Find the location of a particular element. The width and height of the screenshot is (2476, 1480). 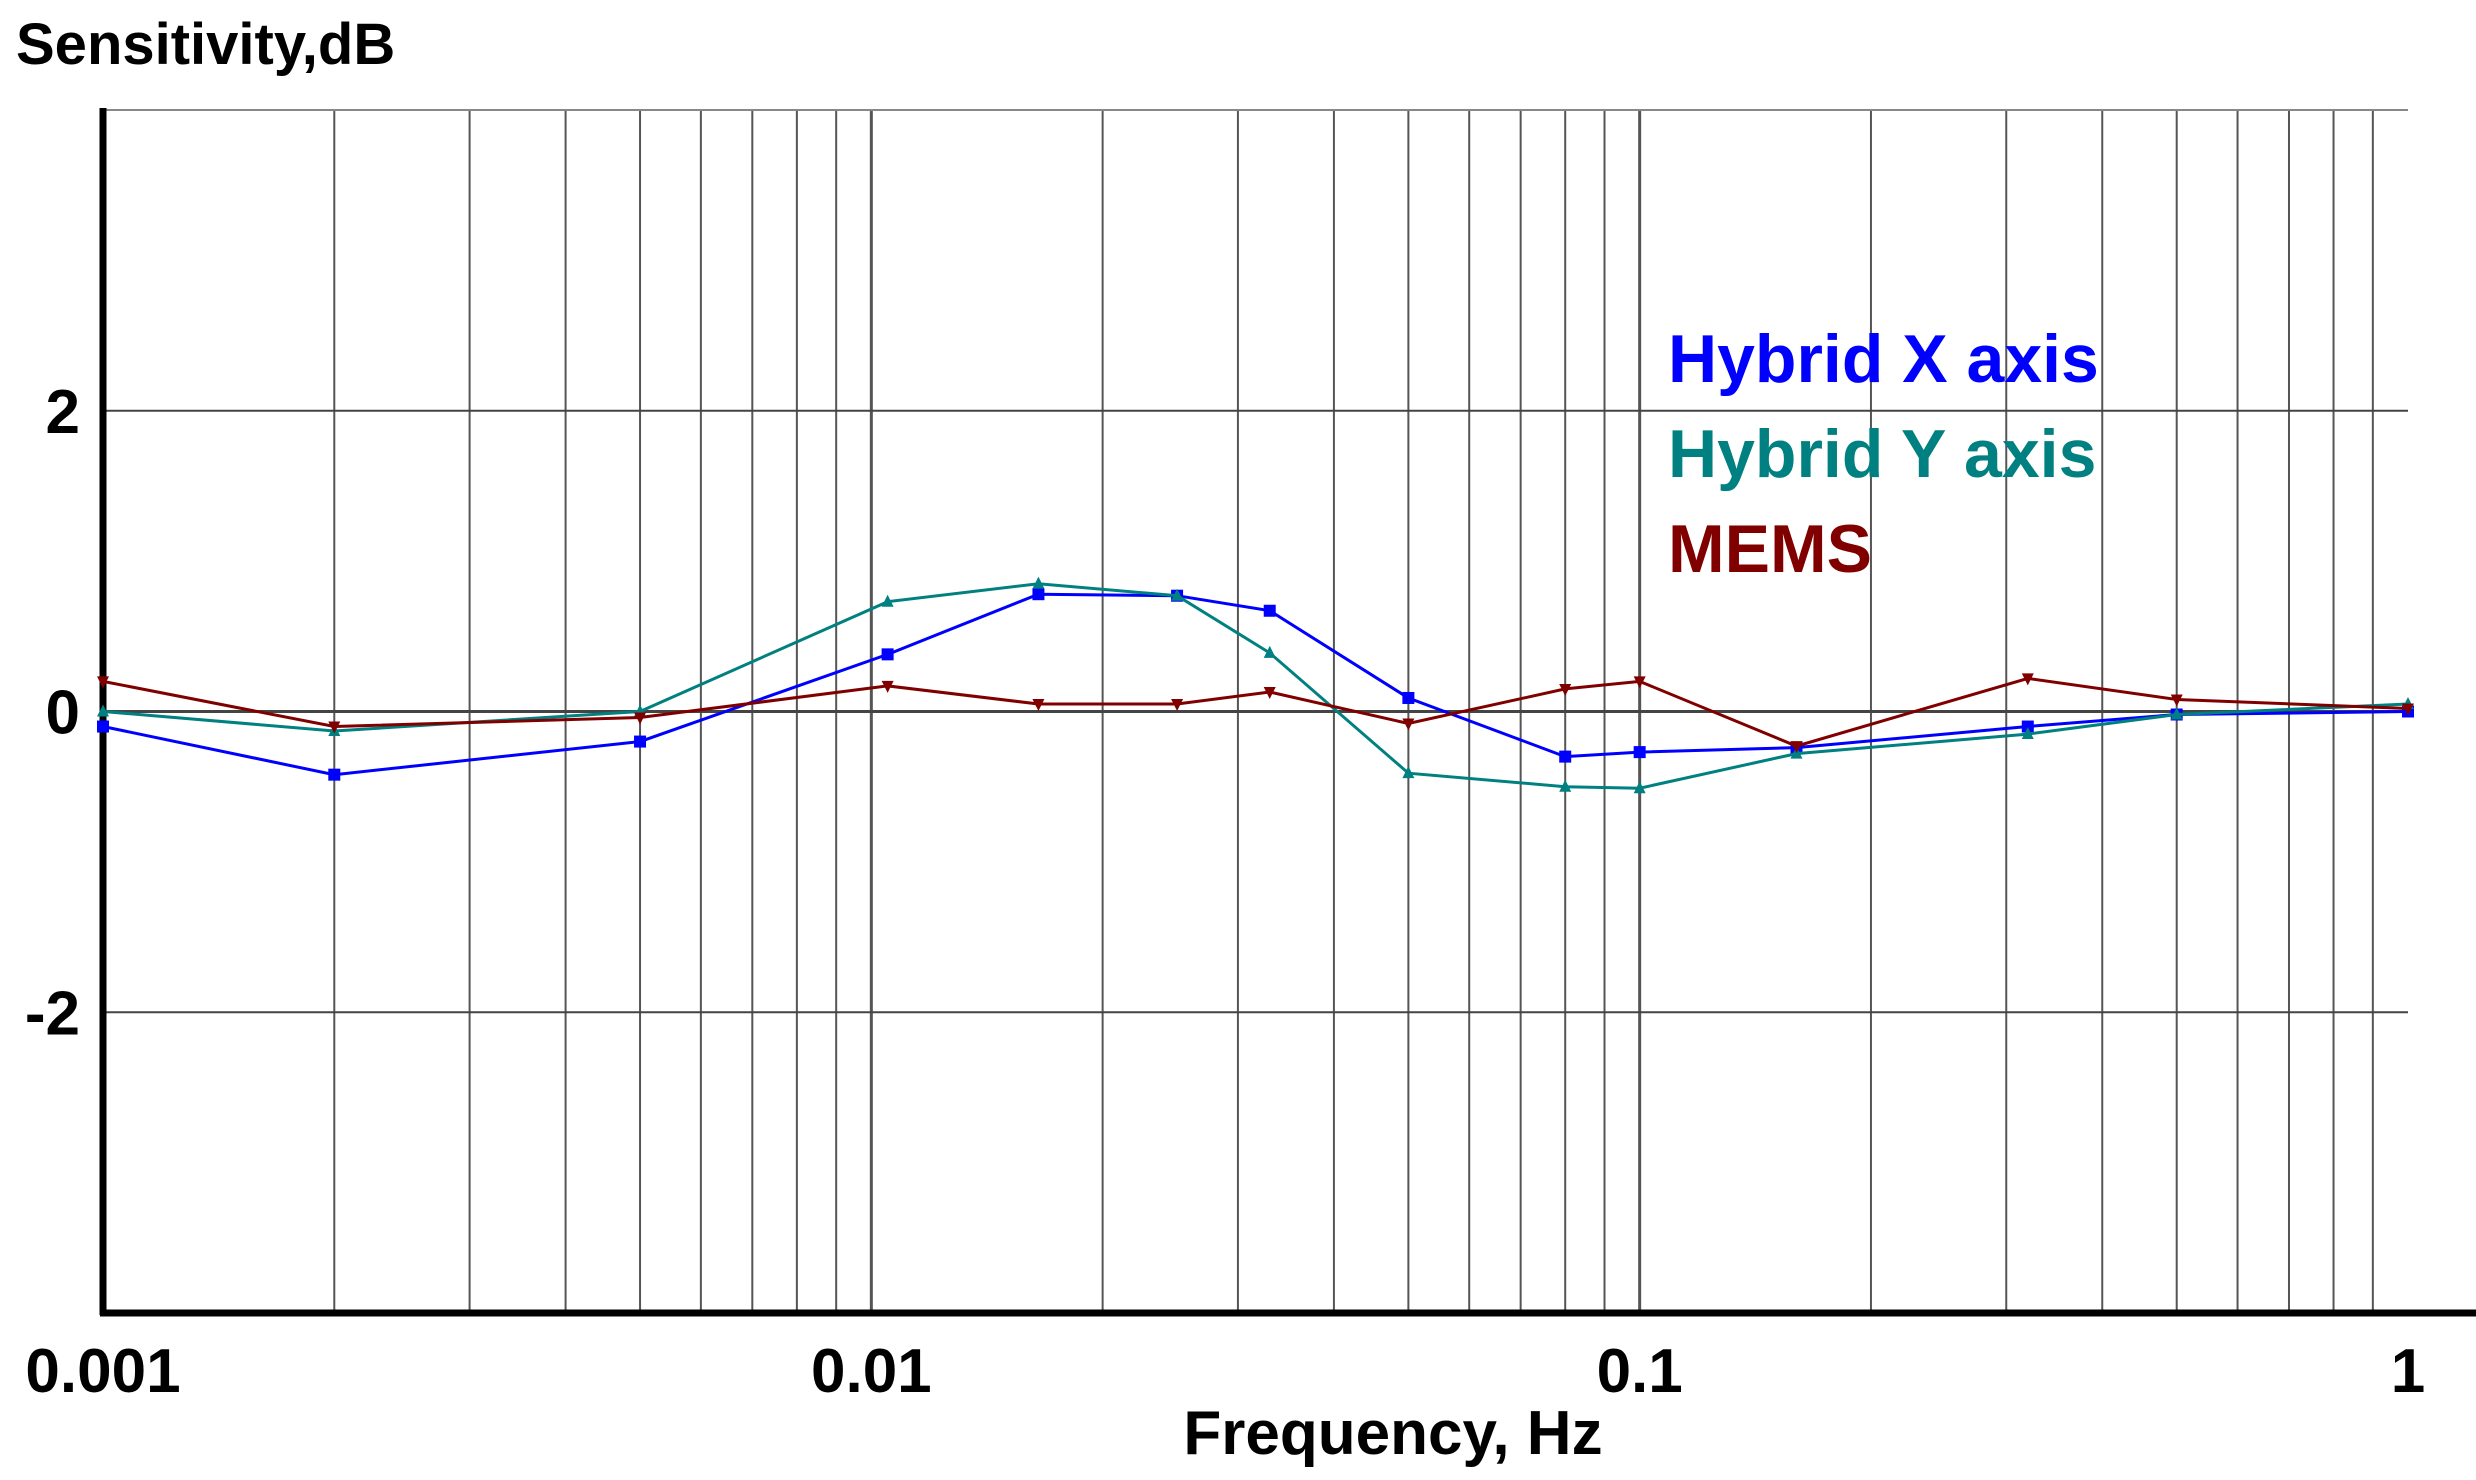

legend-entry: Hybrid Y axis is located at coordinates (1882, 454).